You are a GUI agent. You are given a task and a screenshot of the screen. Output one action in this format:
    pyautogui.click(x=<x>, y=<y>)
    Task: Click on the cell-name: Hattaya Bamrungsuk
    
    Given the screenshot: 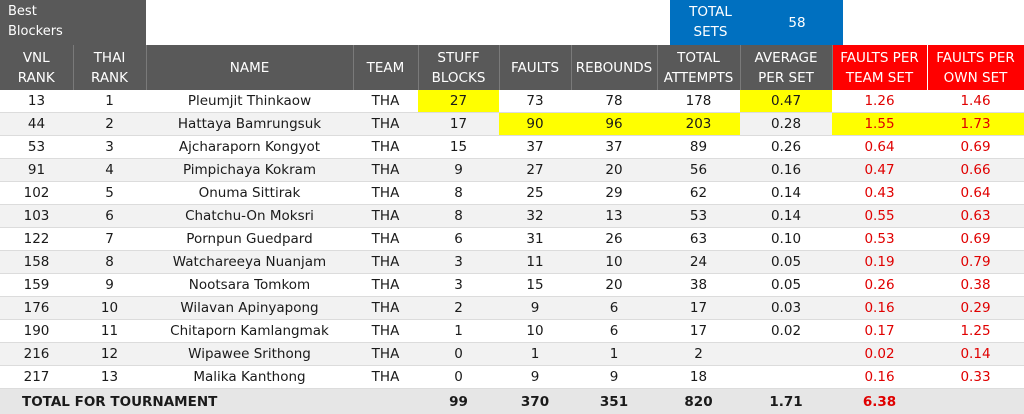 What is the action you would take?
    pyautogui.click(x=249, y=124)
    